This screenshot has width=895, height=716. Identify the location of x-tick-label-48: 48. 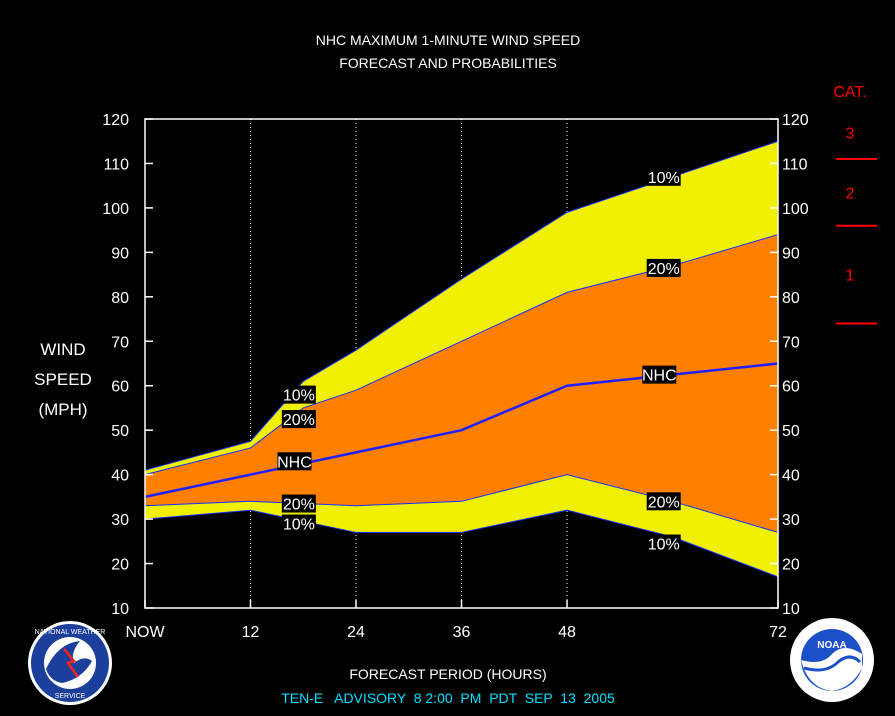
(567, 632).